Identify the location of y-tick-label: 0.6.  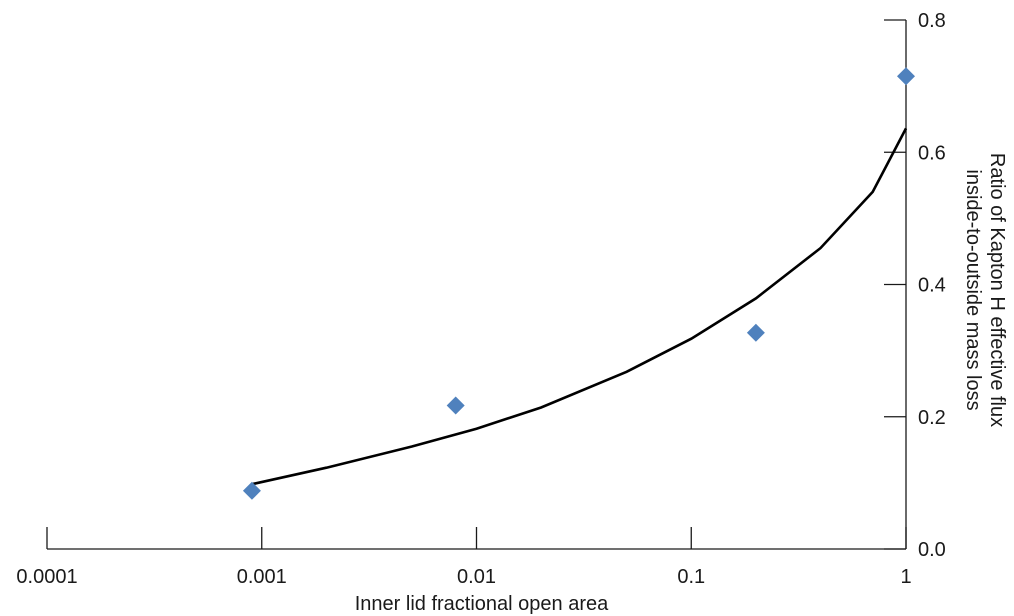
(932, 153).